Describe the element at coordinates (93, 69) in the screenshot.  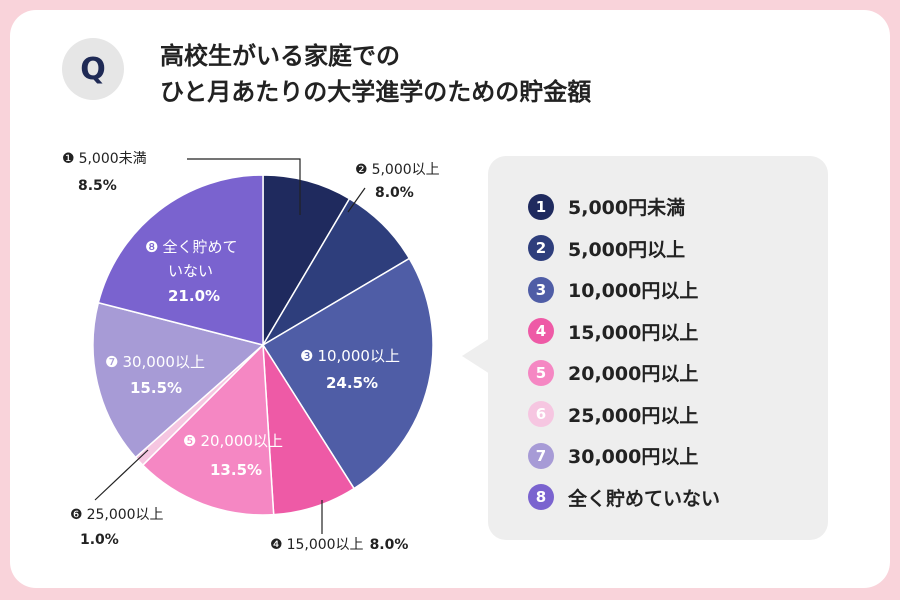
I see `question-badge: Q` at that location.